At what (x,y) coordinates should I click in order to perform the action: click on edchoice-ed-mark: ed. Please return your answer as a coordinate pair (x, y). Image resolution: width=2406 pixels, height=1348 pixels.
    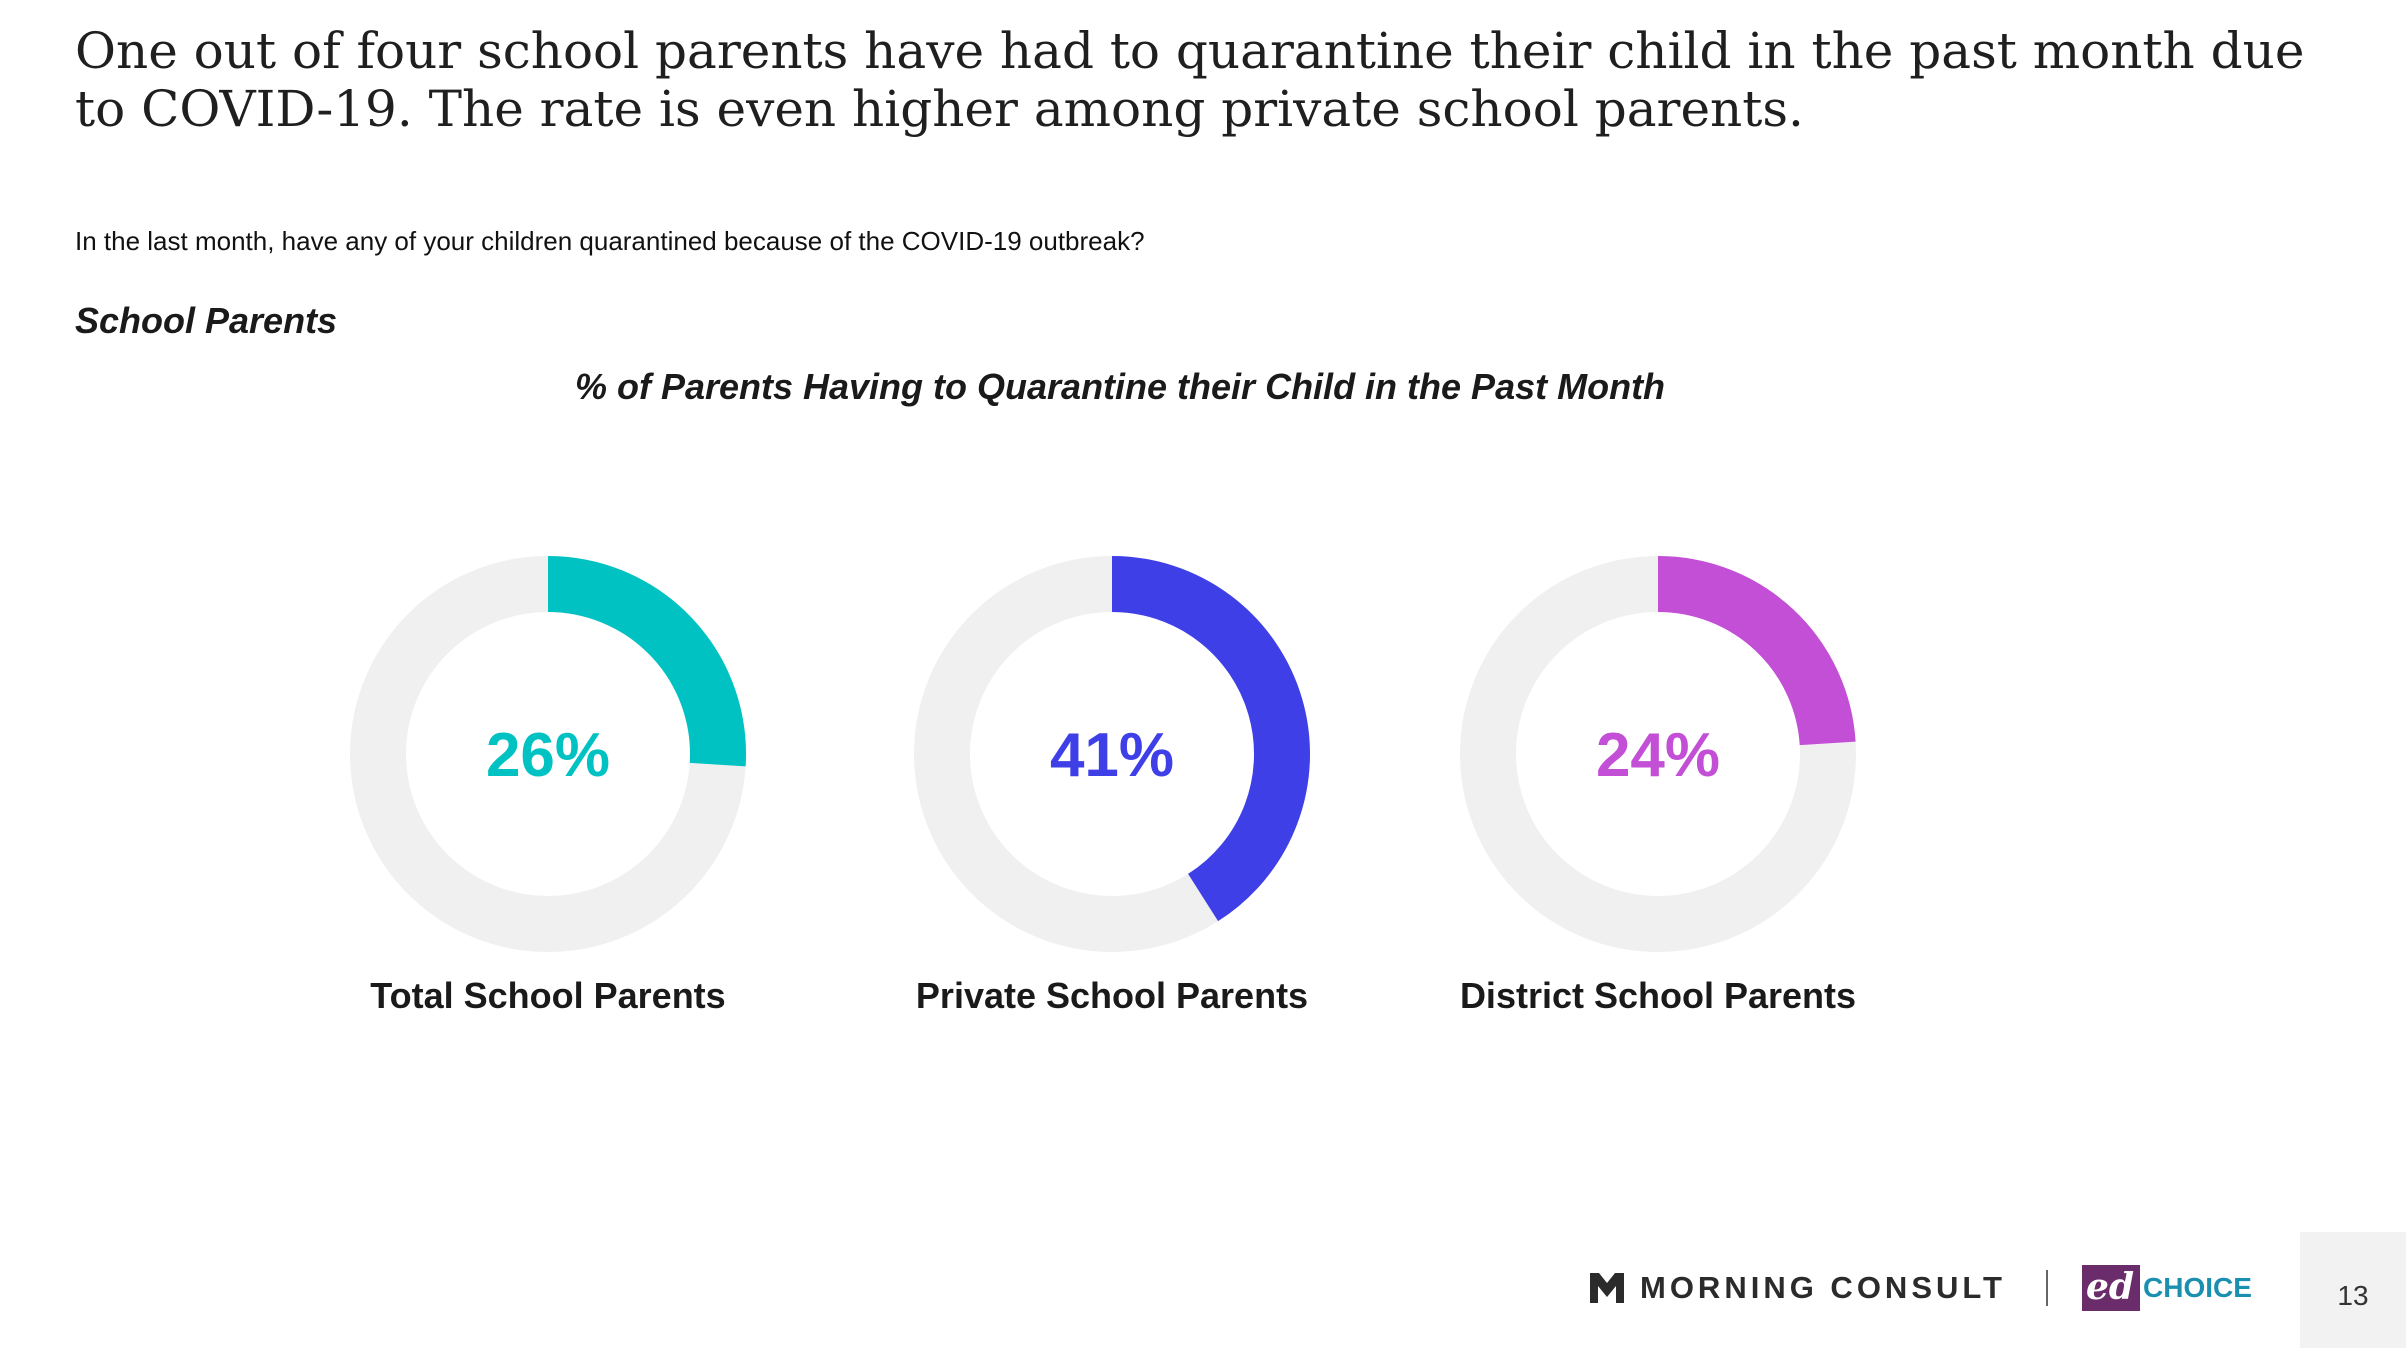
    Looking at the image, I should click on (2111, 1288).